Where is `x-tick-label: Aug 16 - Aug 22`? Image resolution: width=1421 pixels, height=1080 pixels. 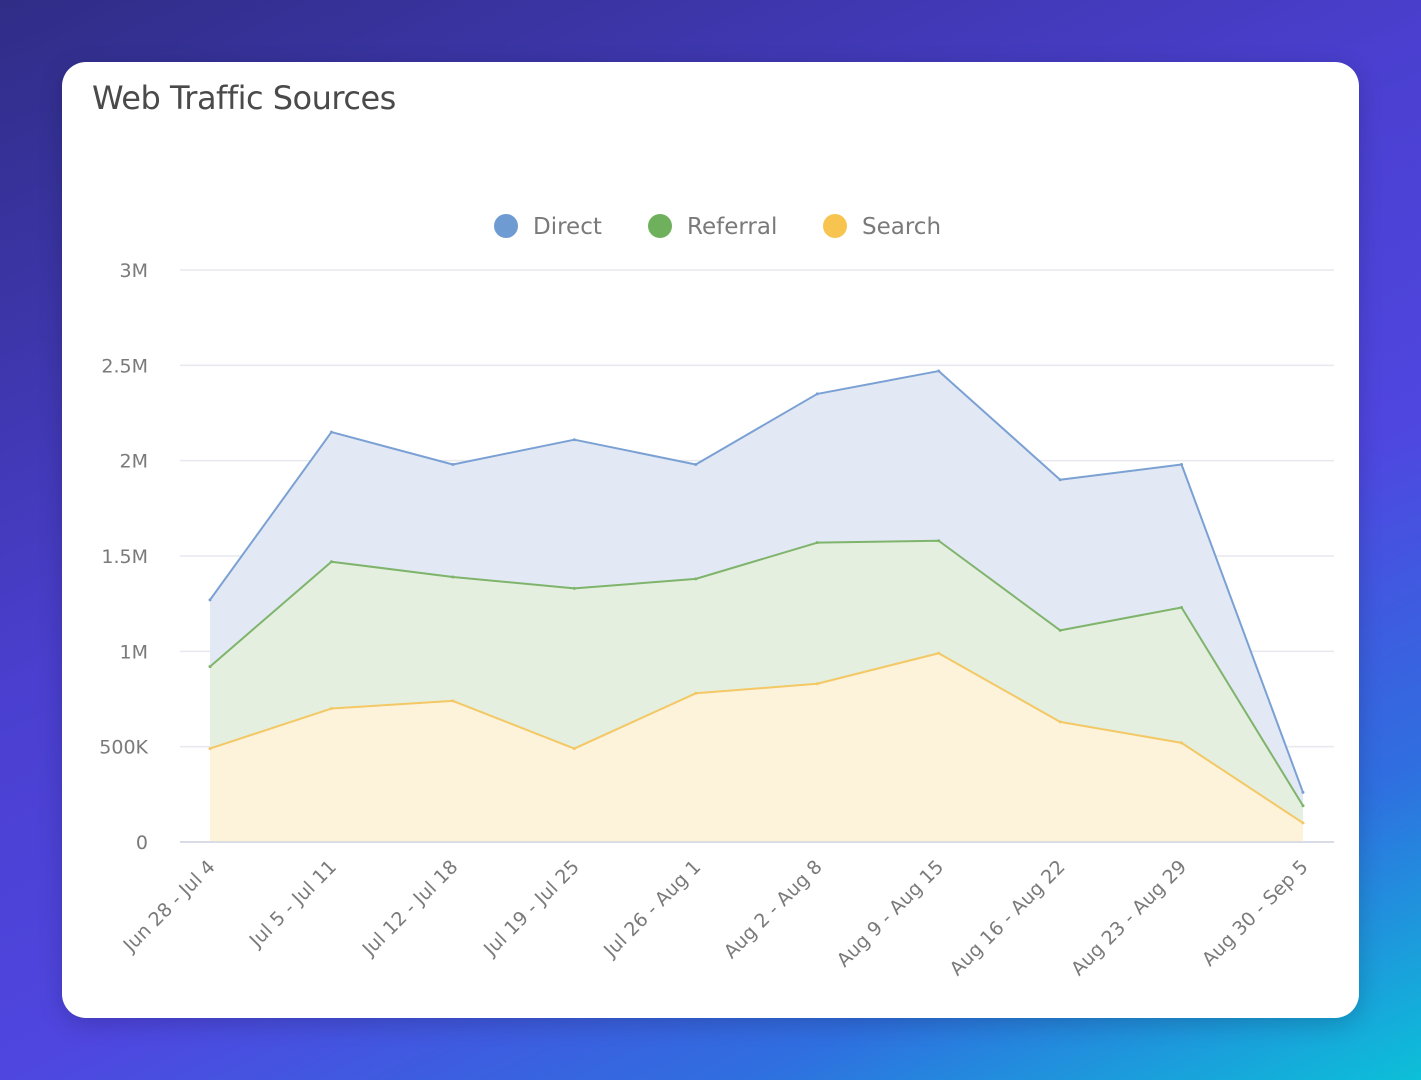
x-tick-label: Aug 16 - Aug 22 is located at coordinates (1007, 918).